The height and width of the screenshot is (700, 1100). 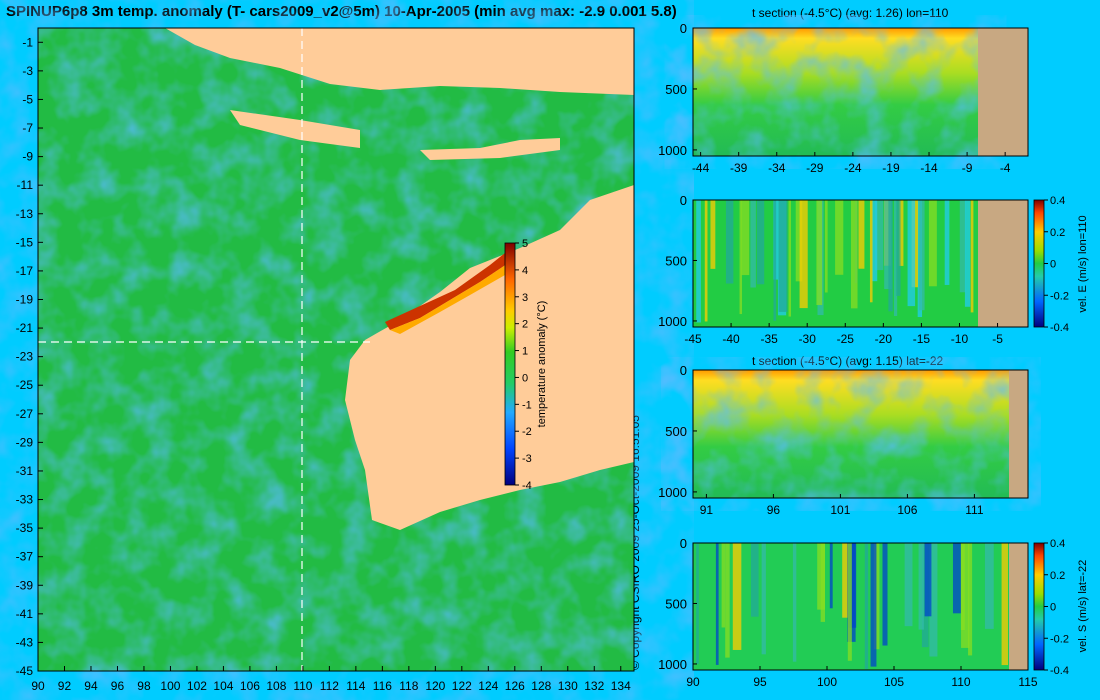 I want to click on map-colorbar-label: temperature anomaly (°C), so click(x=542, y=364).